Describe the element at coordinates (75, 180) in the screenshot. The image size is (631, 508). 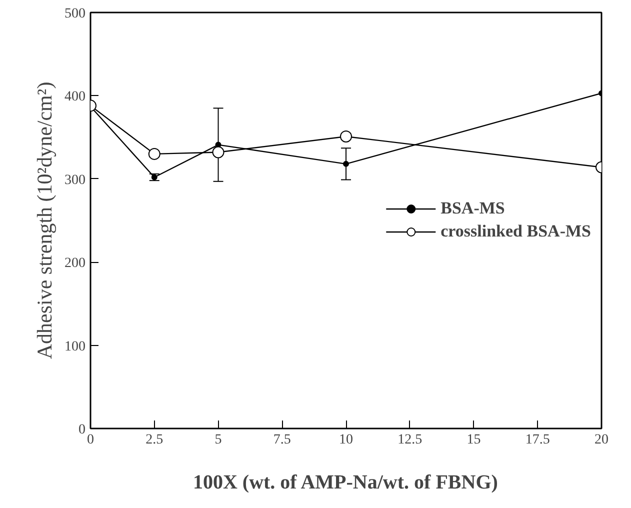
I see `y-tick-label: 300` at that location.